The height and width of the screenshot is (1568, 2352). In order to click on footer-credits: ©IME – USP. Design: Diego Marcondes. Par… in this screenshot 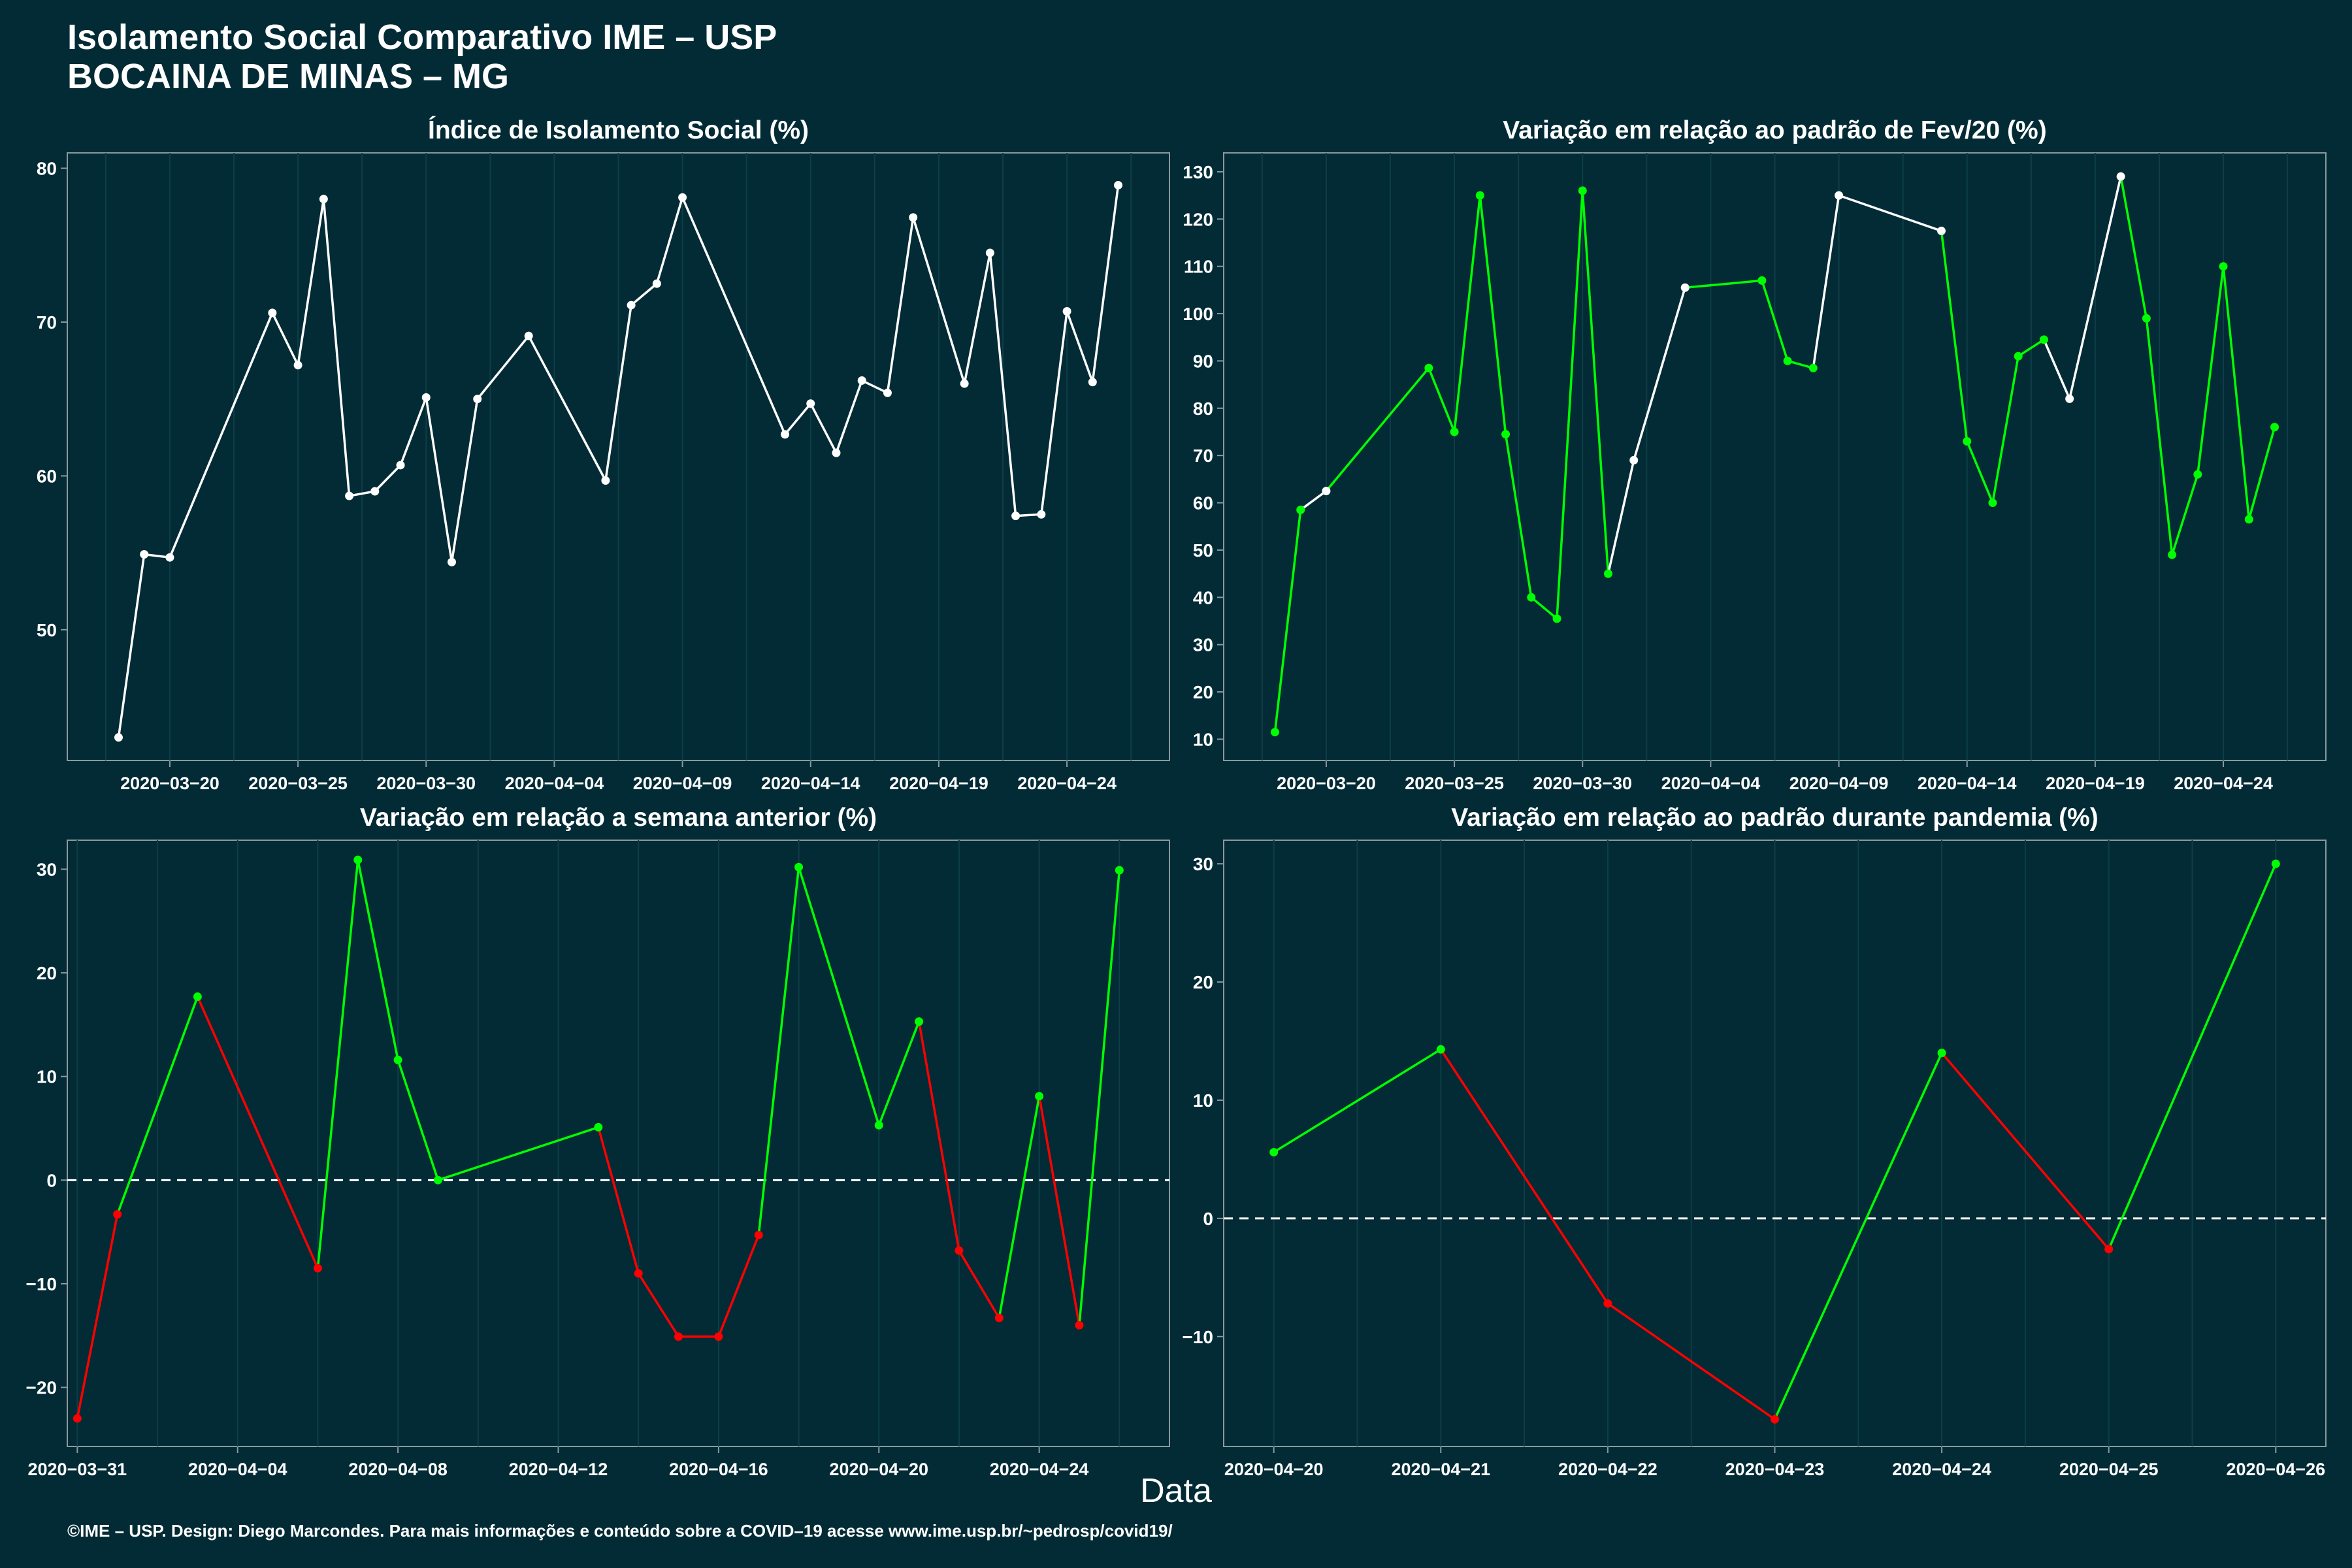, I will do `click(620, 1531)`.